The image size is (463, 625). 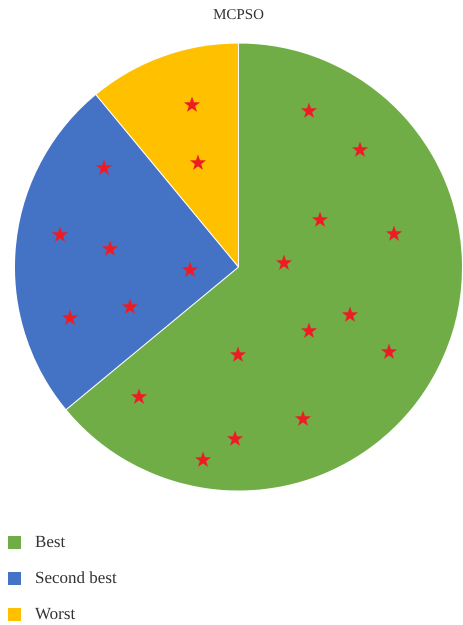 What do you see at coordinates (76, 578) in the screenshot?
I see `legend-label: Second best` at bounding box center [76, 578].